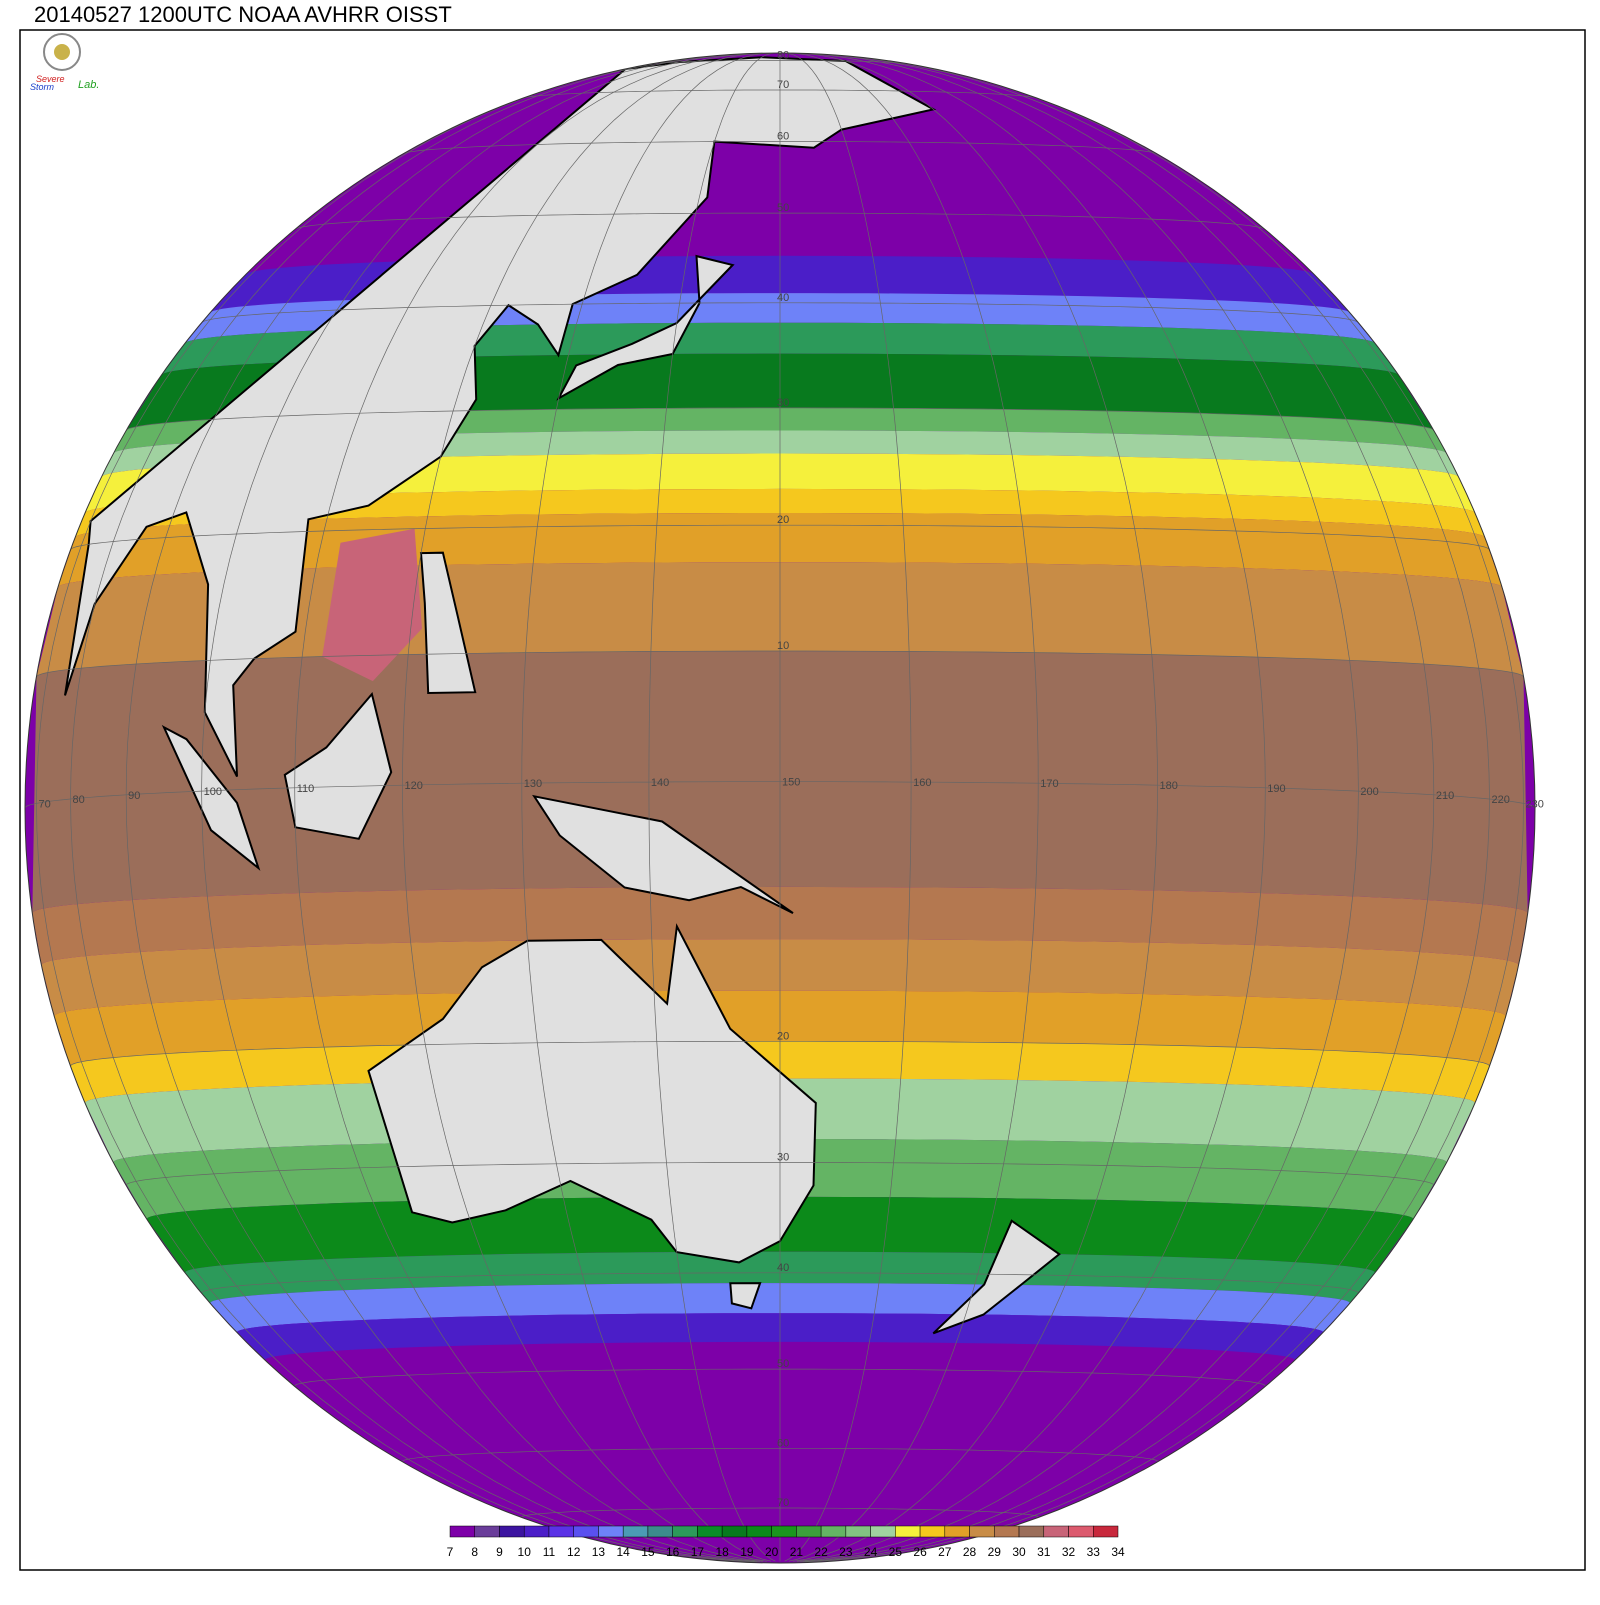 The image size is (1600, 1605). I want to click on equator, so click(780, 795).